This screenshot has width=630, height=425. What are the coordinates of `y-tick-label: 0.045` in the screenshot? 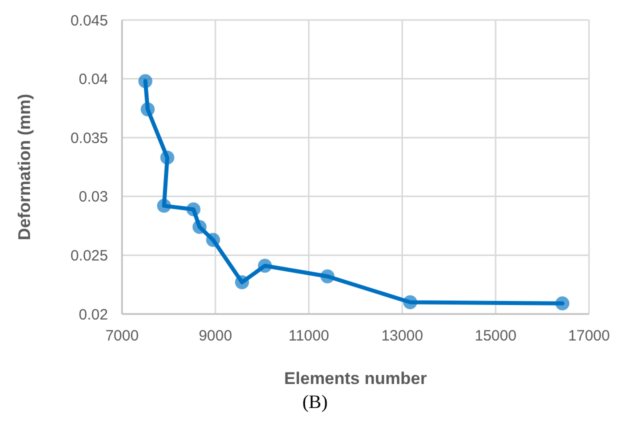 It's located at (89, 21).